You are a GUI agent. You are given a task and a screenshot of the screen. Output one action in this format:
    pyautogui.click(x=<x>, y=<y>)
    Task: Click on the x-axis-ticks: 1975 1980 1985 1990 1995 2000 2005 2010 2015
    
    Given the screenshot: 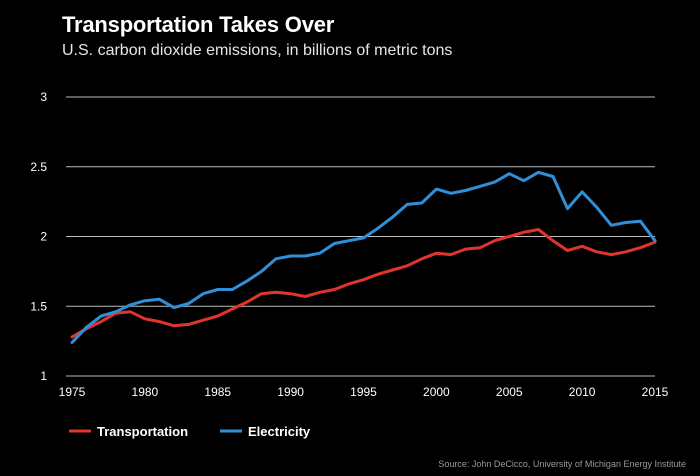 What is the action you would take?
    pyautogui.click(x=364, y=392)
    